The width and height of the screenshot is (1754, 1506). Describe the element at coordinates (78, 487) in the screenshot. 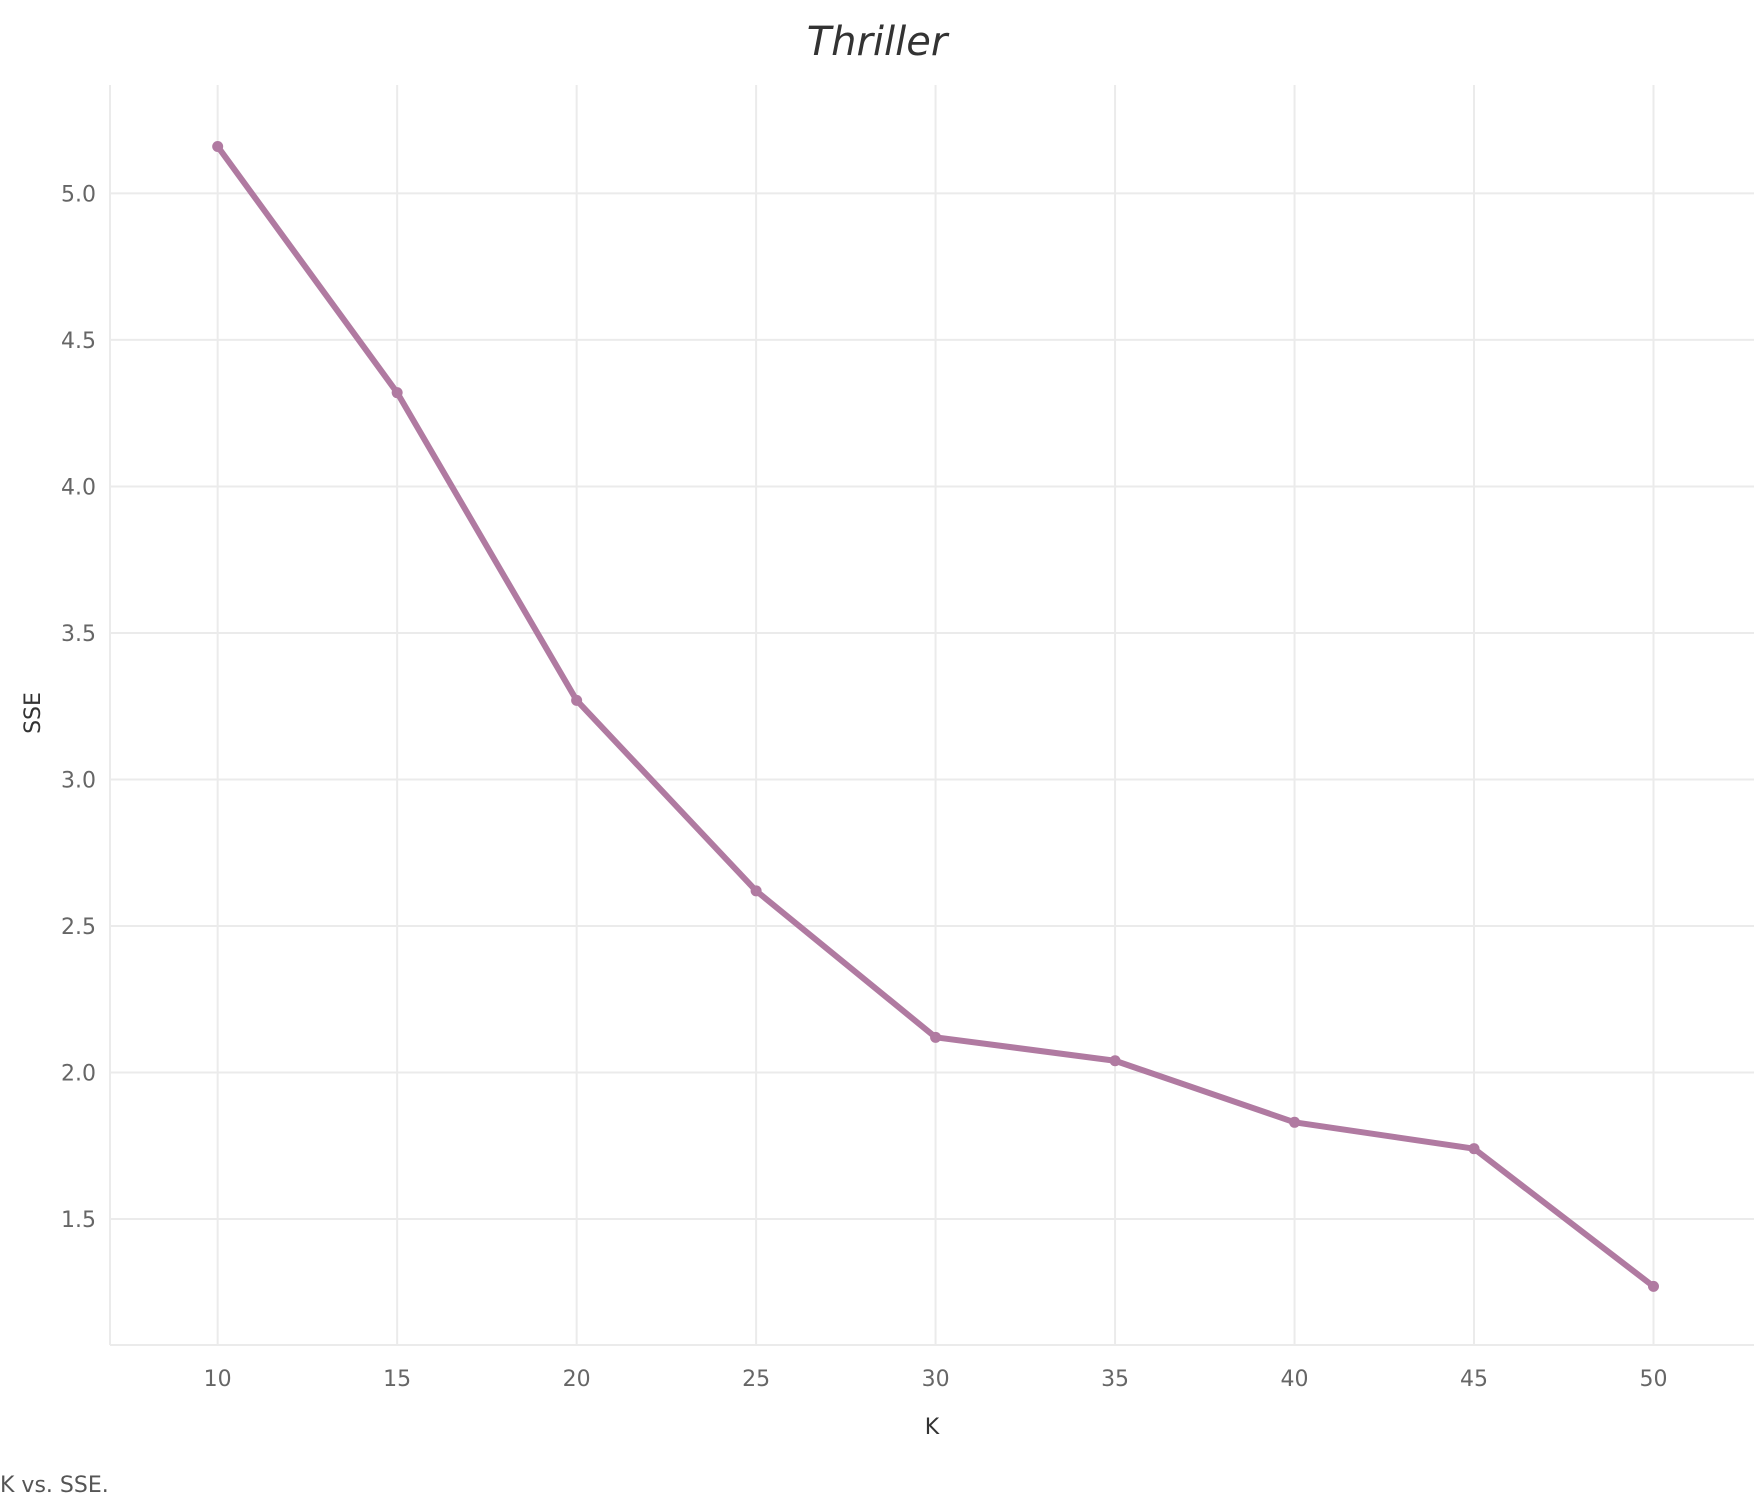

I see `y-tick-label: 4.0` at that location.